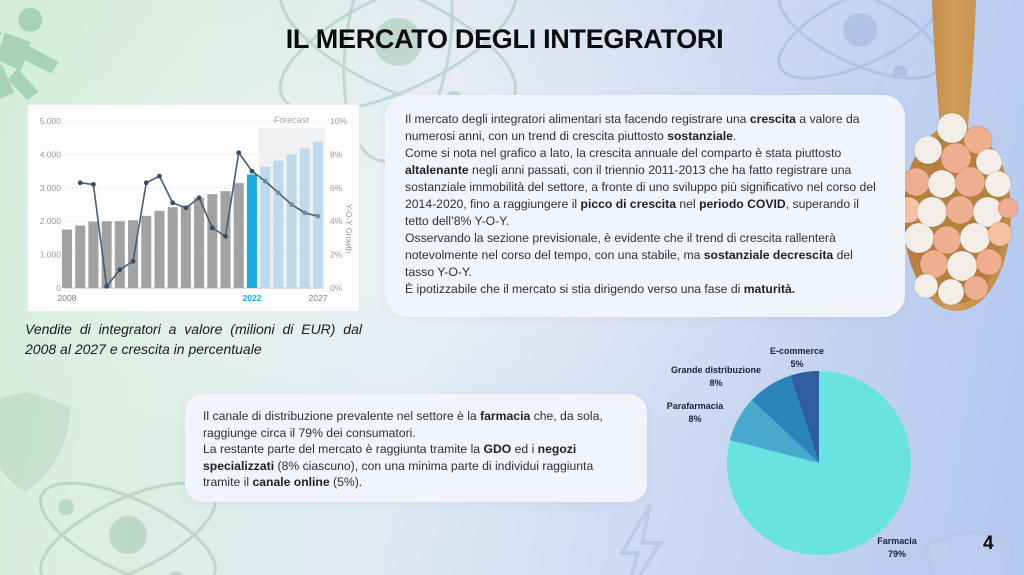 This screenshot has width=1024, height=575. What do you see at coordinates (336, 154) in the screenshot?
I see `right-axis-tick: 8%` at bounding box center [336, 154].